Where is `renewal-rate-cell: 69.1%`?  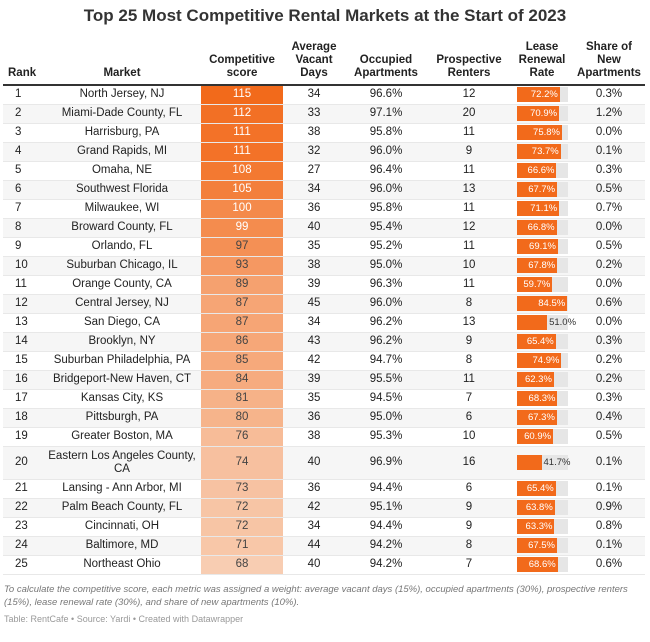
renewal-rate-cell: 69.1% is located at coordinates (542, 247).